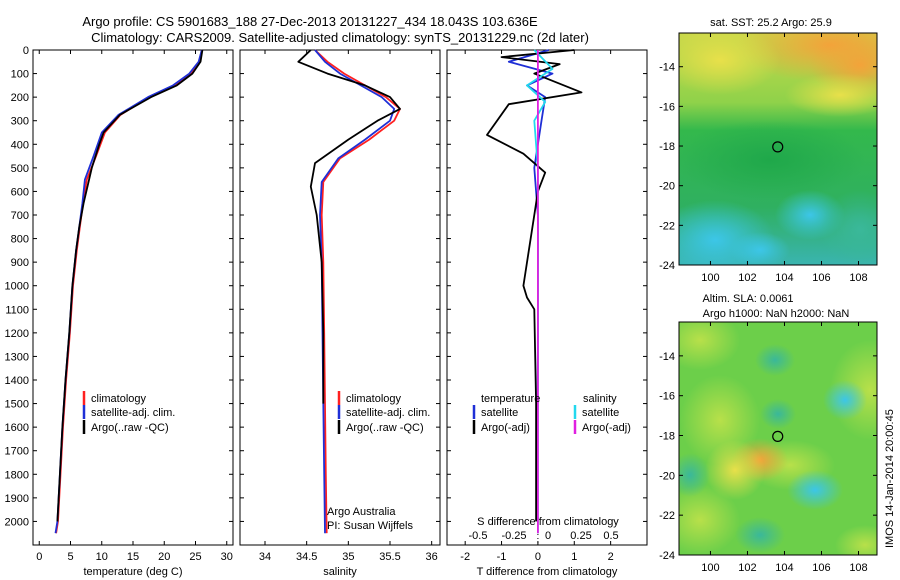 This screenshot has width=900, height=580. I want to click on sst-map-axes: 100 102 104 106 108 -14 -16 -18 -20 -22 -24, so click(768, 158).